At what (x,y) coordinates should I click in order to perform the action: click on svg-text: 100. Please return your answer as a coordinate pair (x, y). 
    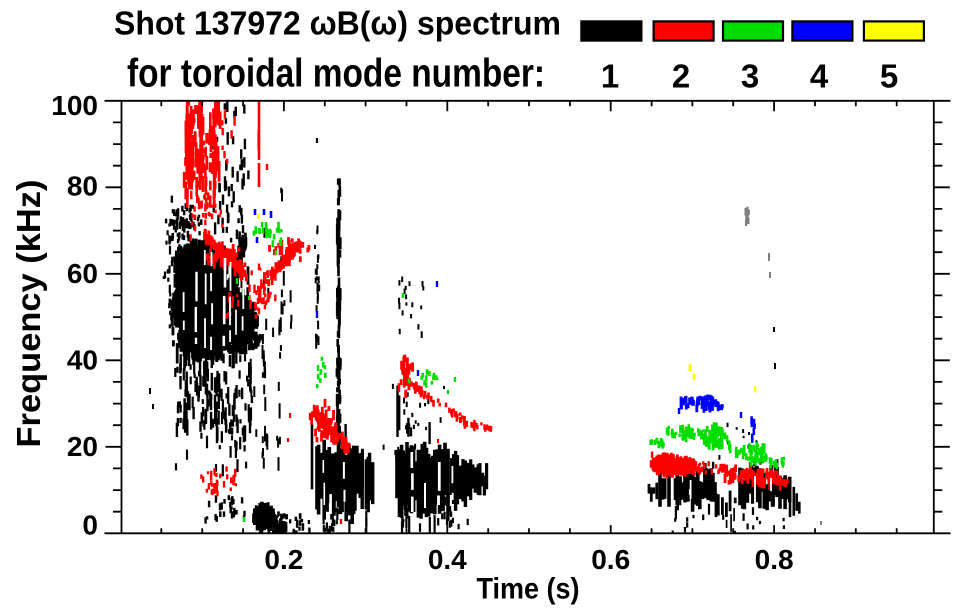
    Looking at the image, I should click on (74, 105).